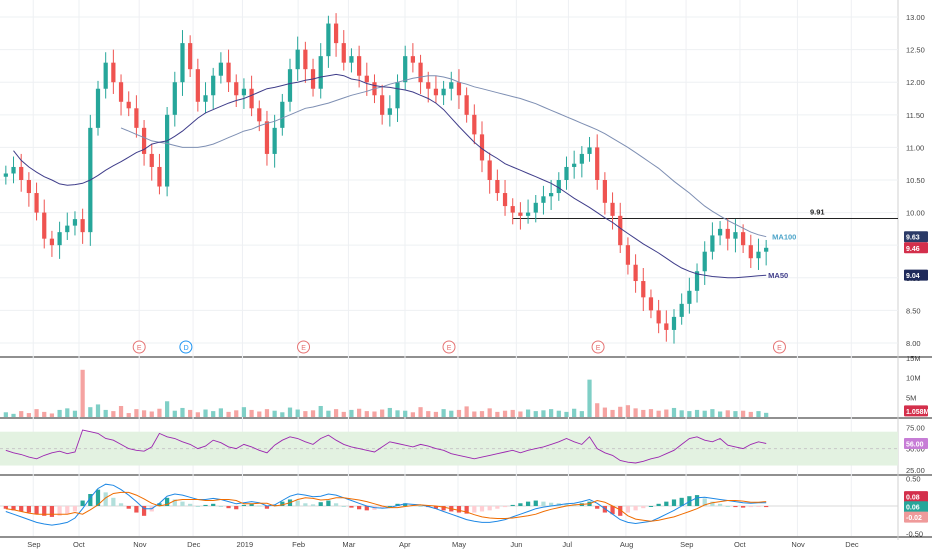  Describe the element at coordinates (626, 544) in the screenshot. I see `x-axis-label: Aug` at that location.